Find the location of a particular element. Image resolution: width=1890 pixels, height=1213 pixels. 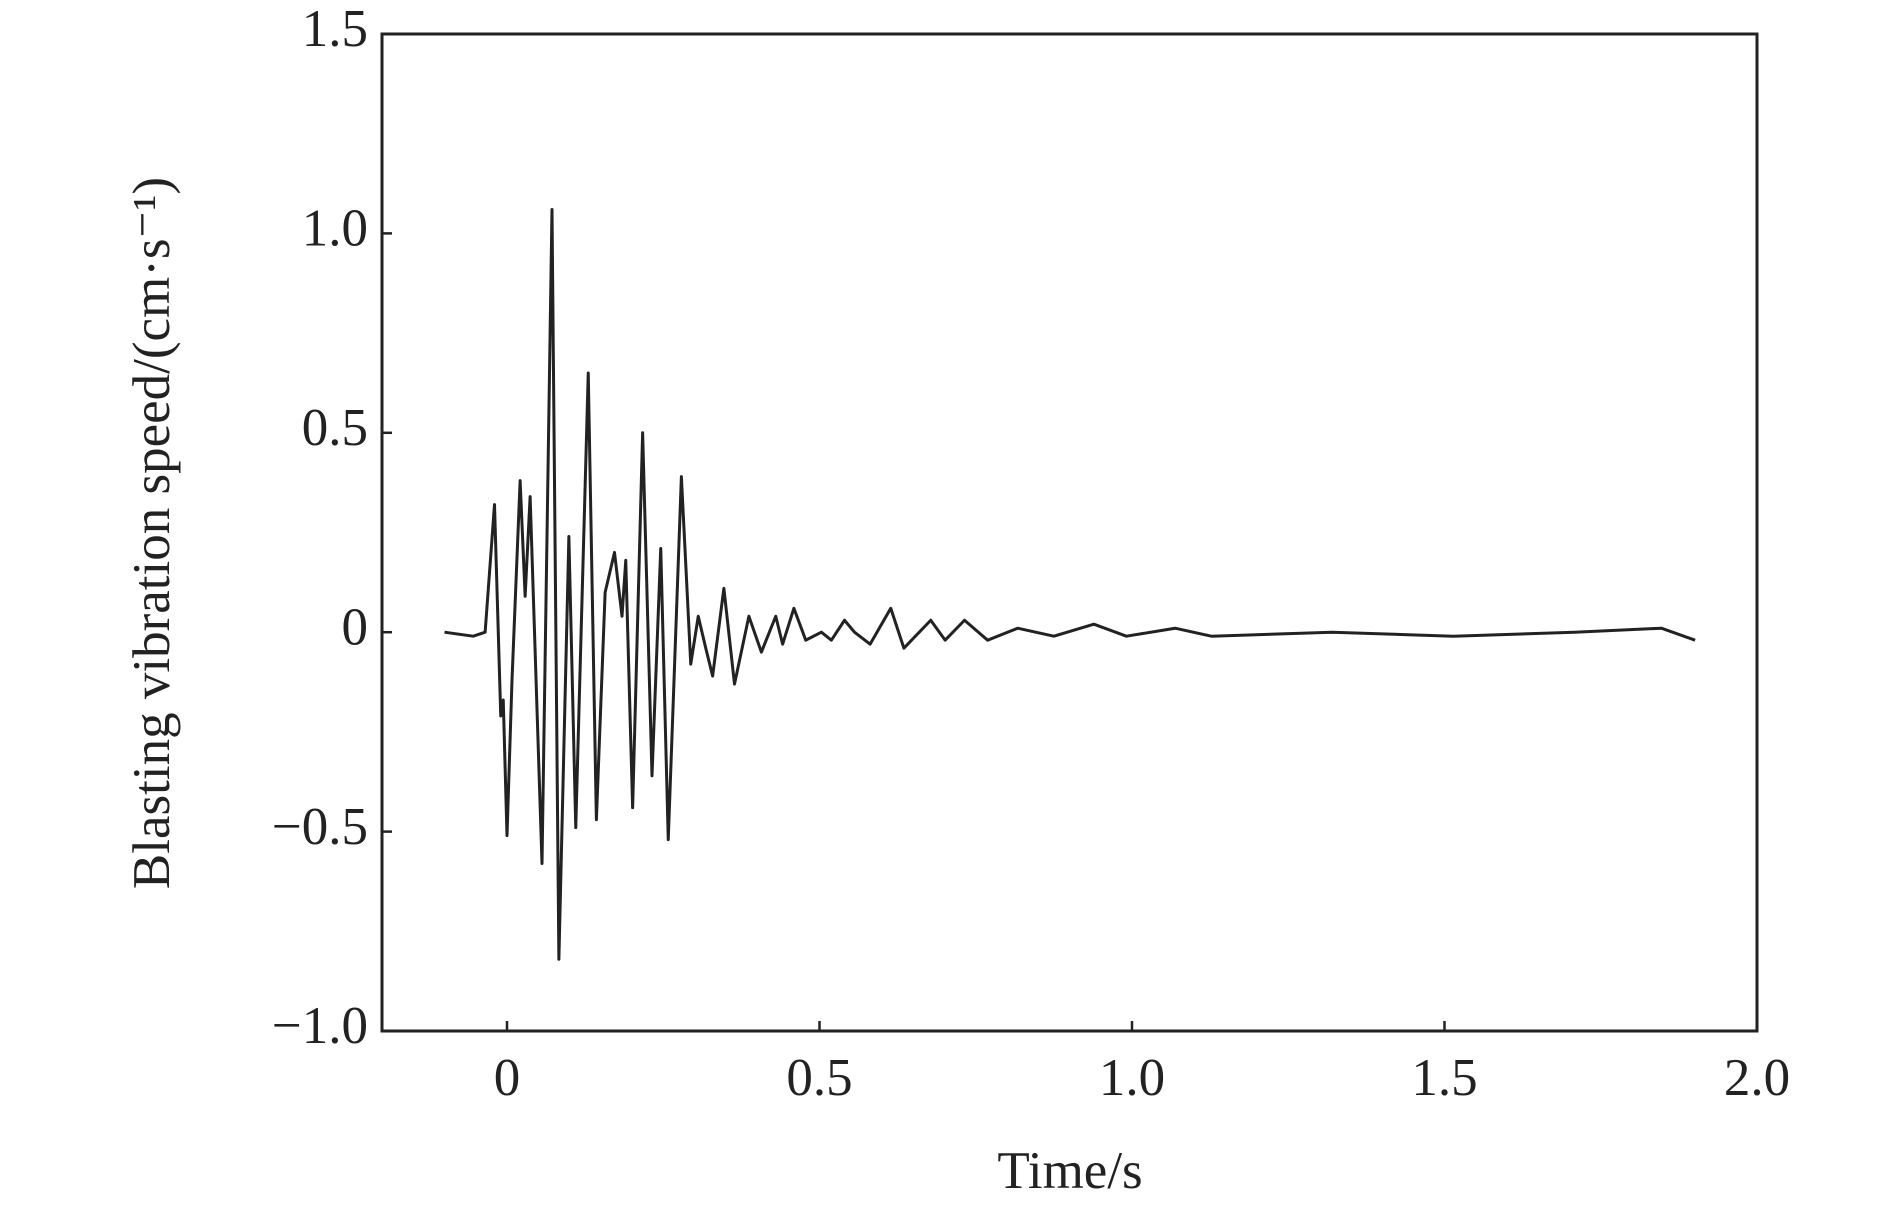

y-tick-label: 1.0 is located at coordinates (335, 229).